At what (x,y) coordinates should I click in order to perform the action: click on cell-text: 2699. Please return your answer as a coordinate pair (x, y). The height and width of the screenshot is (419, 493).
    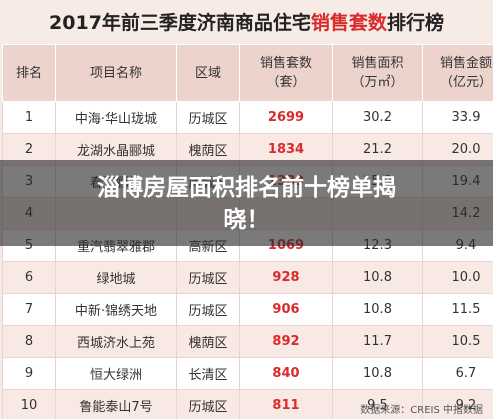
    Looking at the image, I should click on (286, 117).